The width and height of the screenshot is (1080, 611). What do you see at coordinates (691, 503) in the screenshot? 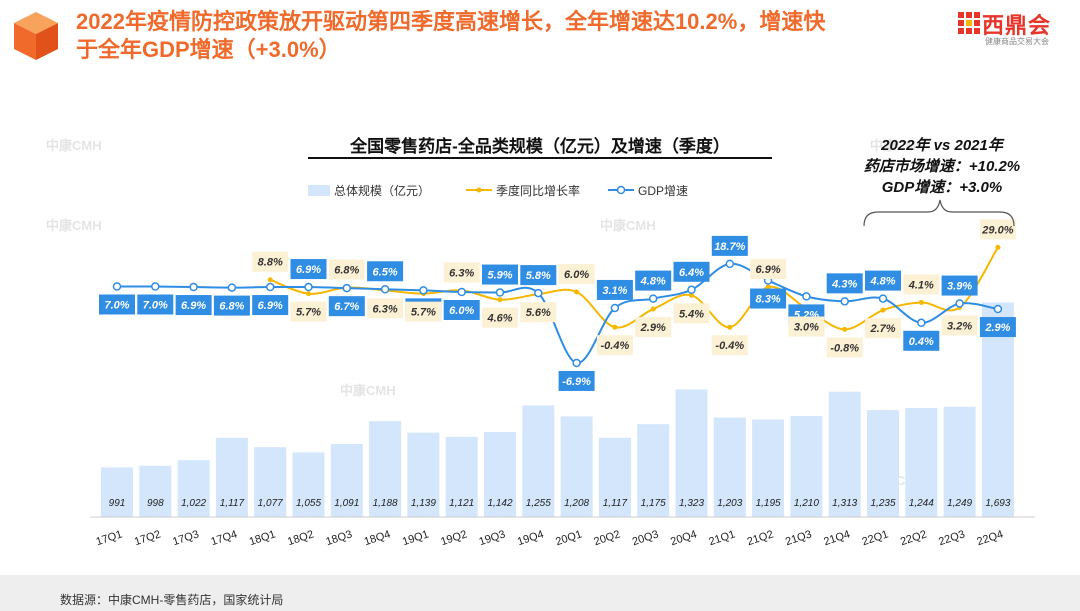
I see `bar-value-label: 1,323` at bounding box center [691, 503].